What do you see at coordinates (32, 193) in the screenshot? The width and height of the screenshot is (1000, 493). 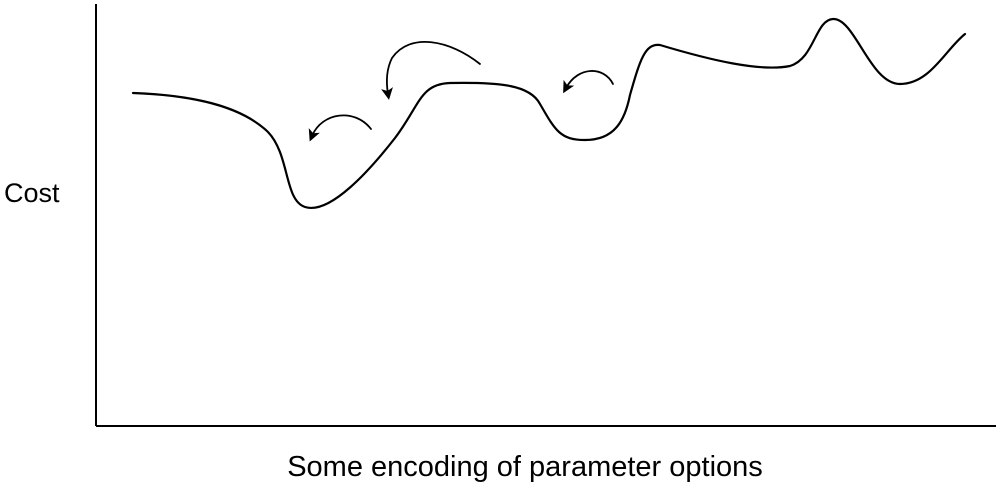 I see `y-axis-label: Cost` at bounding box center [32, 193].